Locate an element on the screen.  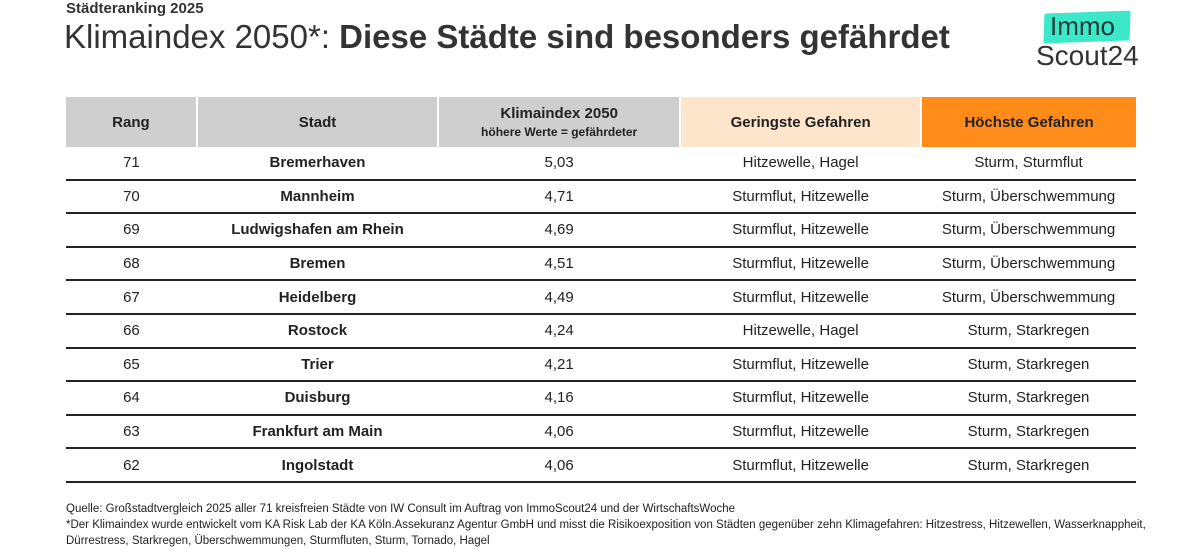
cell-rank: 64 is located at coordinates (131, 398).